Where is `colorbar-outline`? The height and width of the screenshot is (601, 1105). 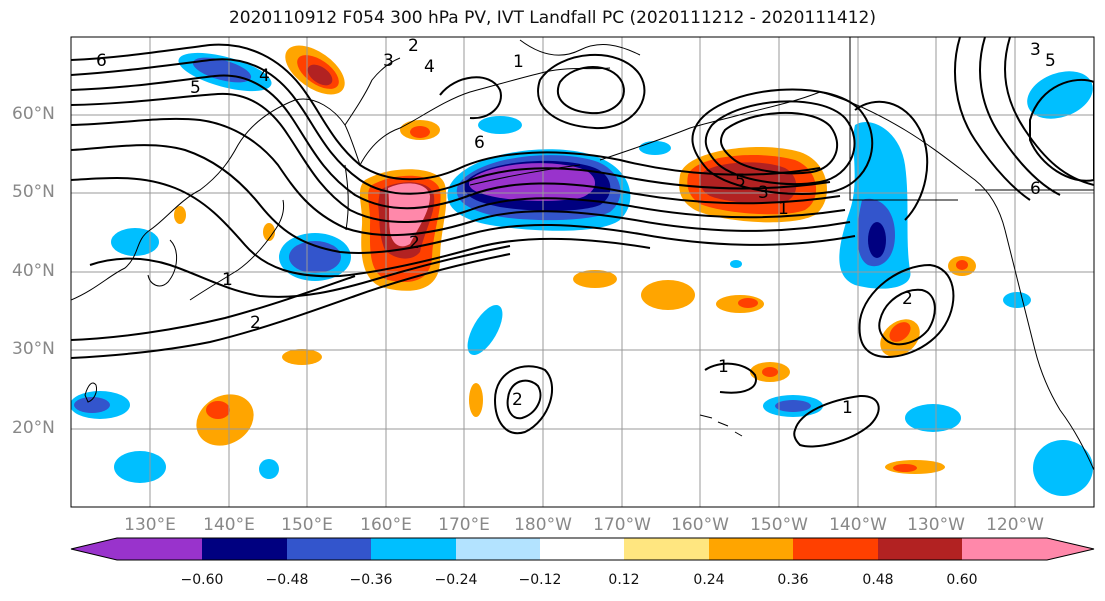
colorbar-outline is located at coordinates (582, 549).